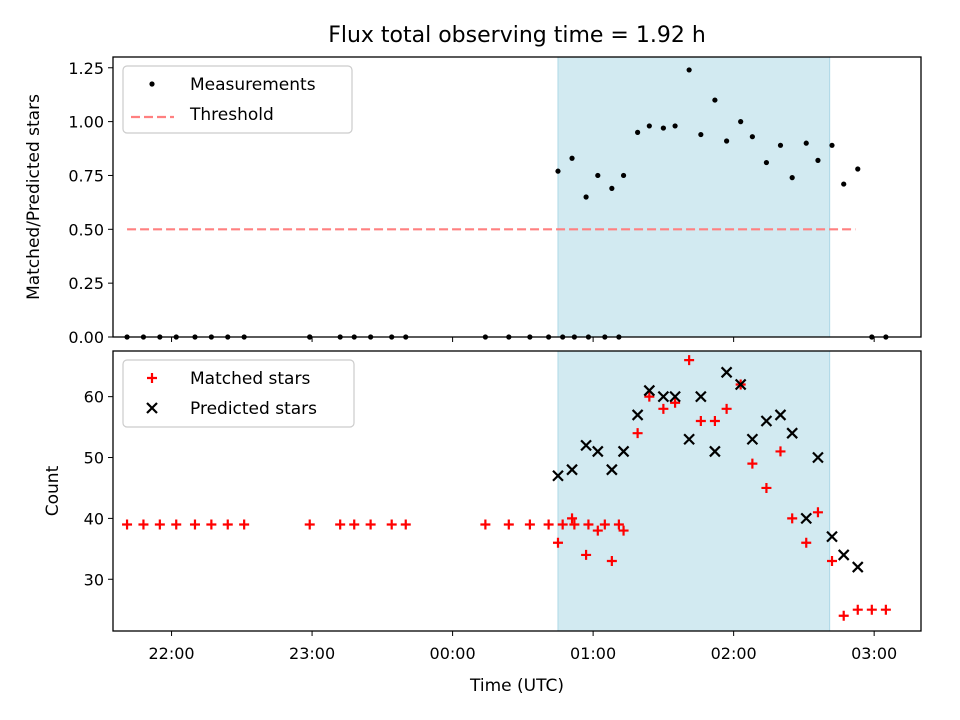 This screenshot has width=960, height=720. What do you see at coordinates (253, 409) in the screenshot?
I see `legend-label: Predicted stars` at bounding box center [253, 409].